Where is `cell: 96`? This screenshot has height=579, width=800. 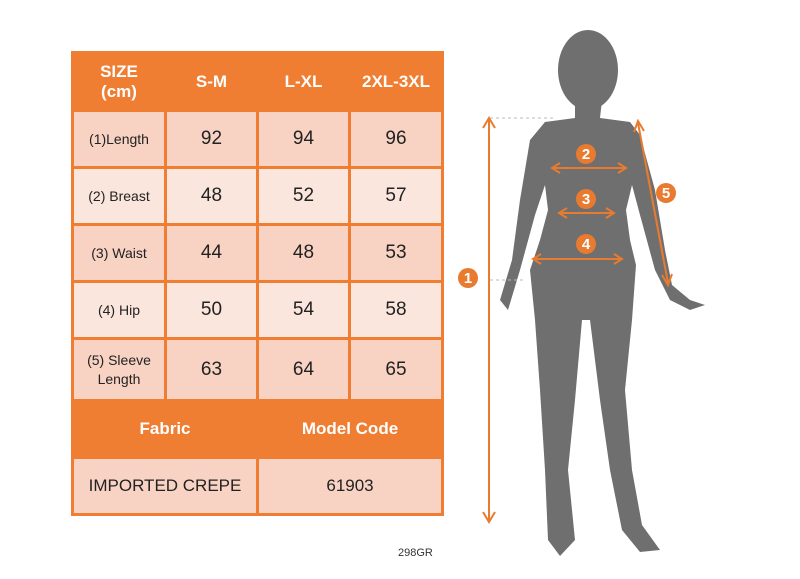
cell: 96 is located at coordinates (396, 139).